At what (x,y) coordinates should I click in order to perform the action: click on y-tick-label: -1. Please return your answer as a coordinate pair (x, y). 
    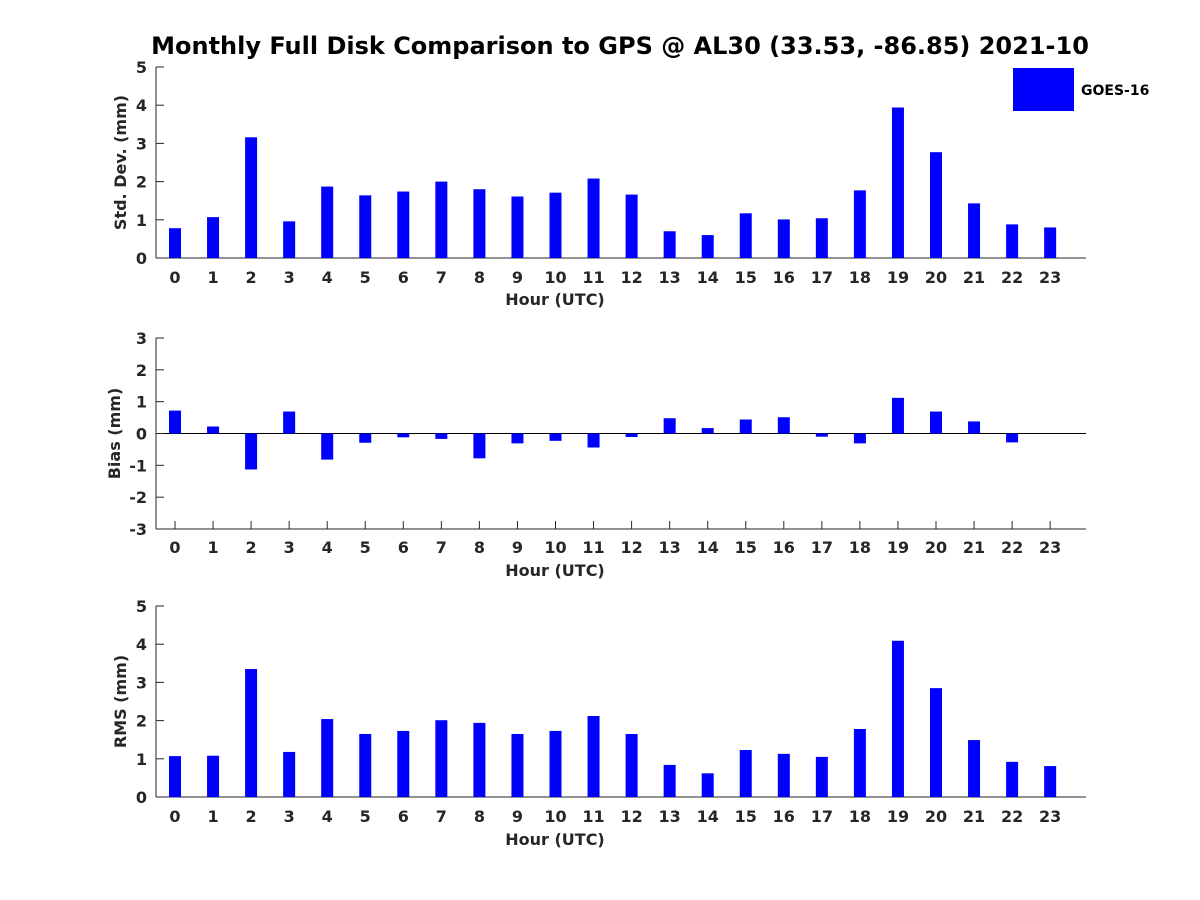
    Looking at the image, I should click on (138, 465).